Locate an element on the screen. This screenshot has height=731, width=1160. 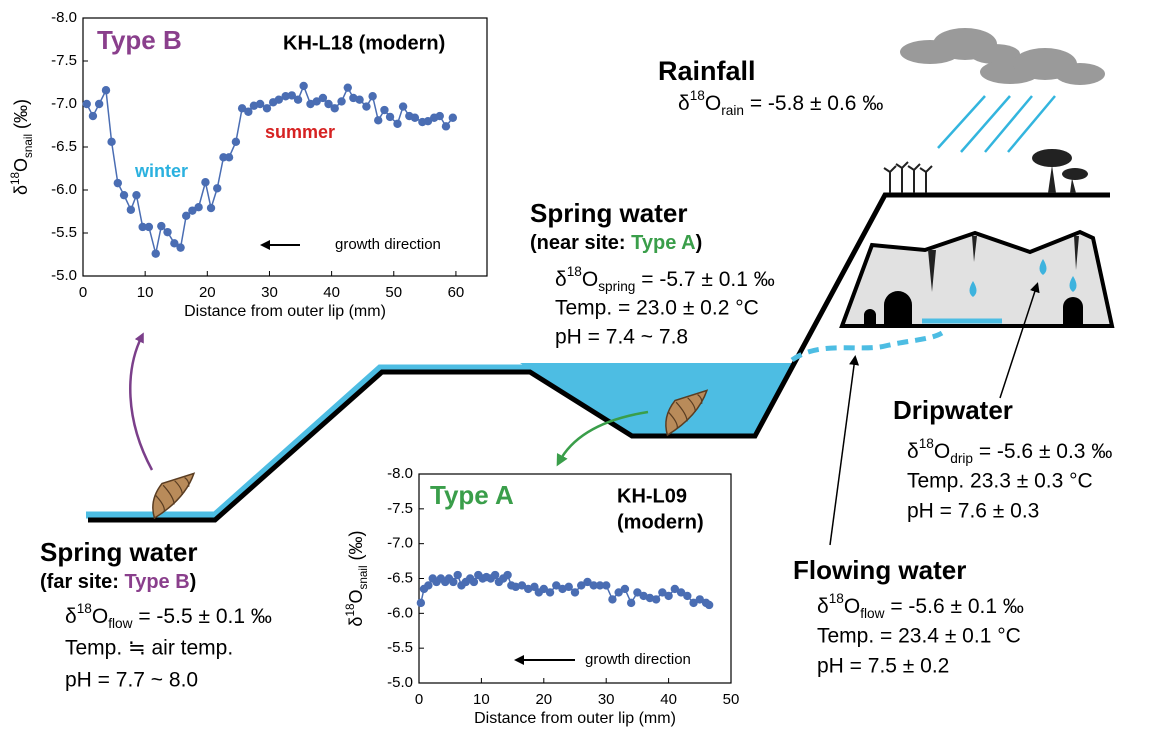
annotation: (modern) is located at coordinates (660, 522).